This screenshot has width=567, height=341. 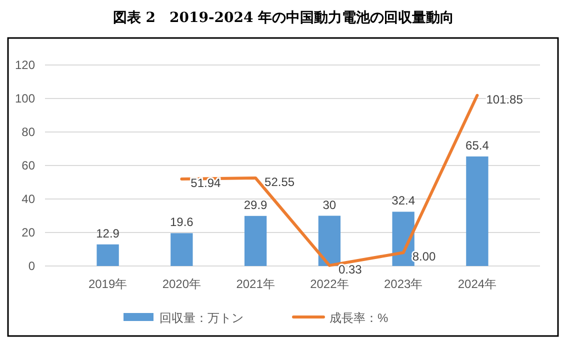 I want to click on y-tick-label: 0, so click(x=32, y=266).